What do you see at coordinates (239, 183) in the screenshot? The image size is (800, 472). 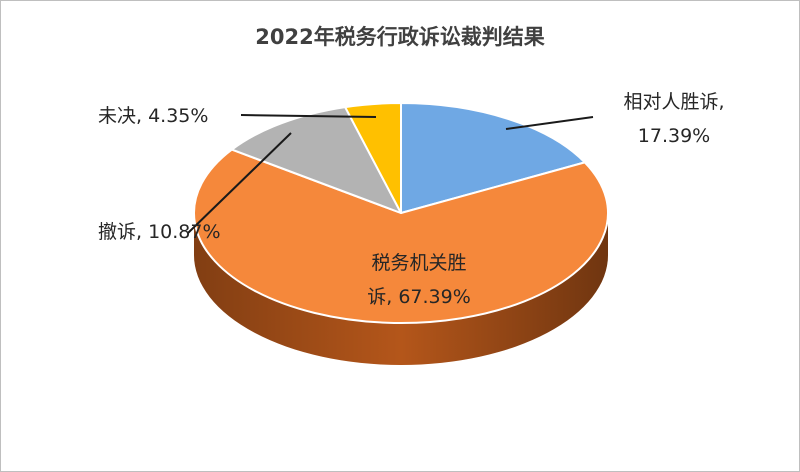 I see `leader-line-withdrawn` at bounding box center [239, 183].